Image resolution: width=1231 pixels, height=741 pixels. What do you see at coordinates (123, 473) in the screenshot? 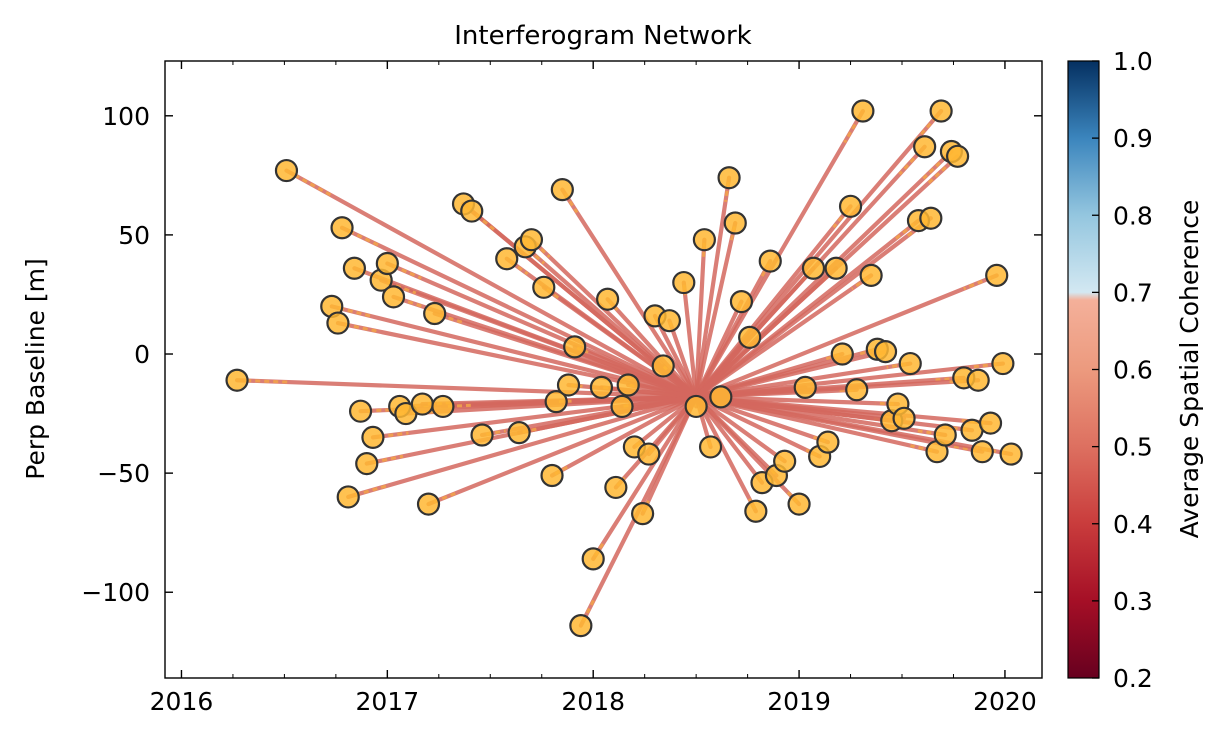
I see `y-tick-label: −50` at bounding box center [123, 473].